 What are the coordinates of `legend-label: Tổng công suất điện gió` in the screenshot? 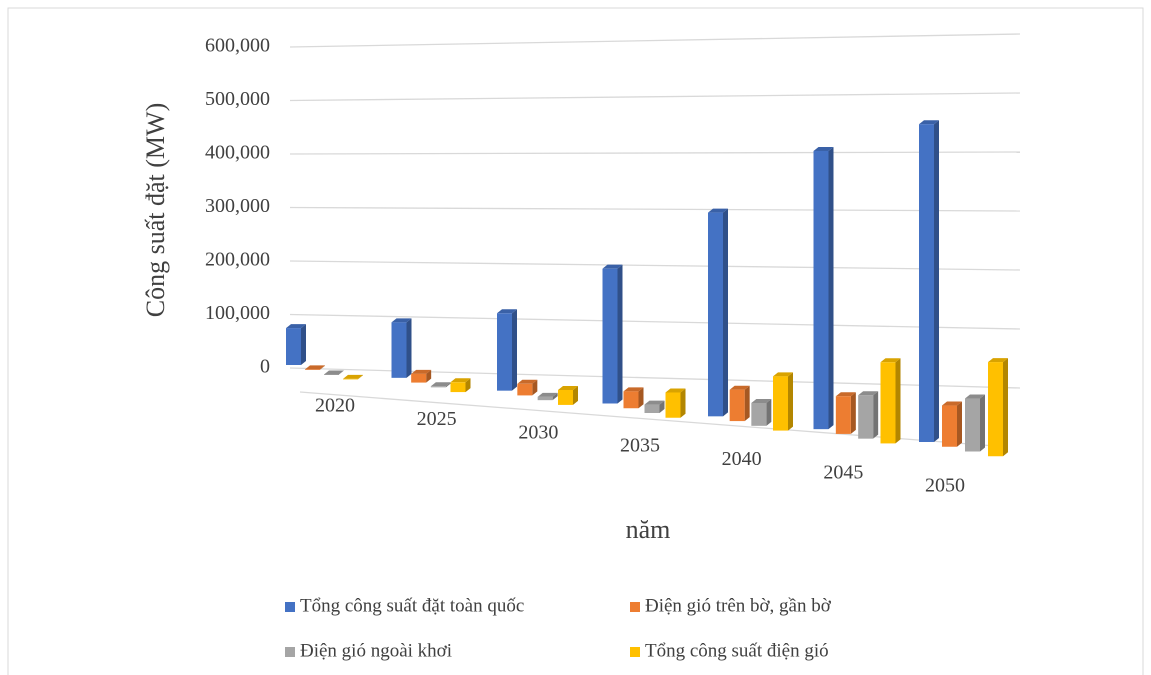 It's located at (737, 650).